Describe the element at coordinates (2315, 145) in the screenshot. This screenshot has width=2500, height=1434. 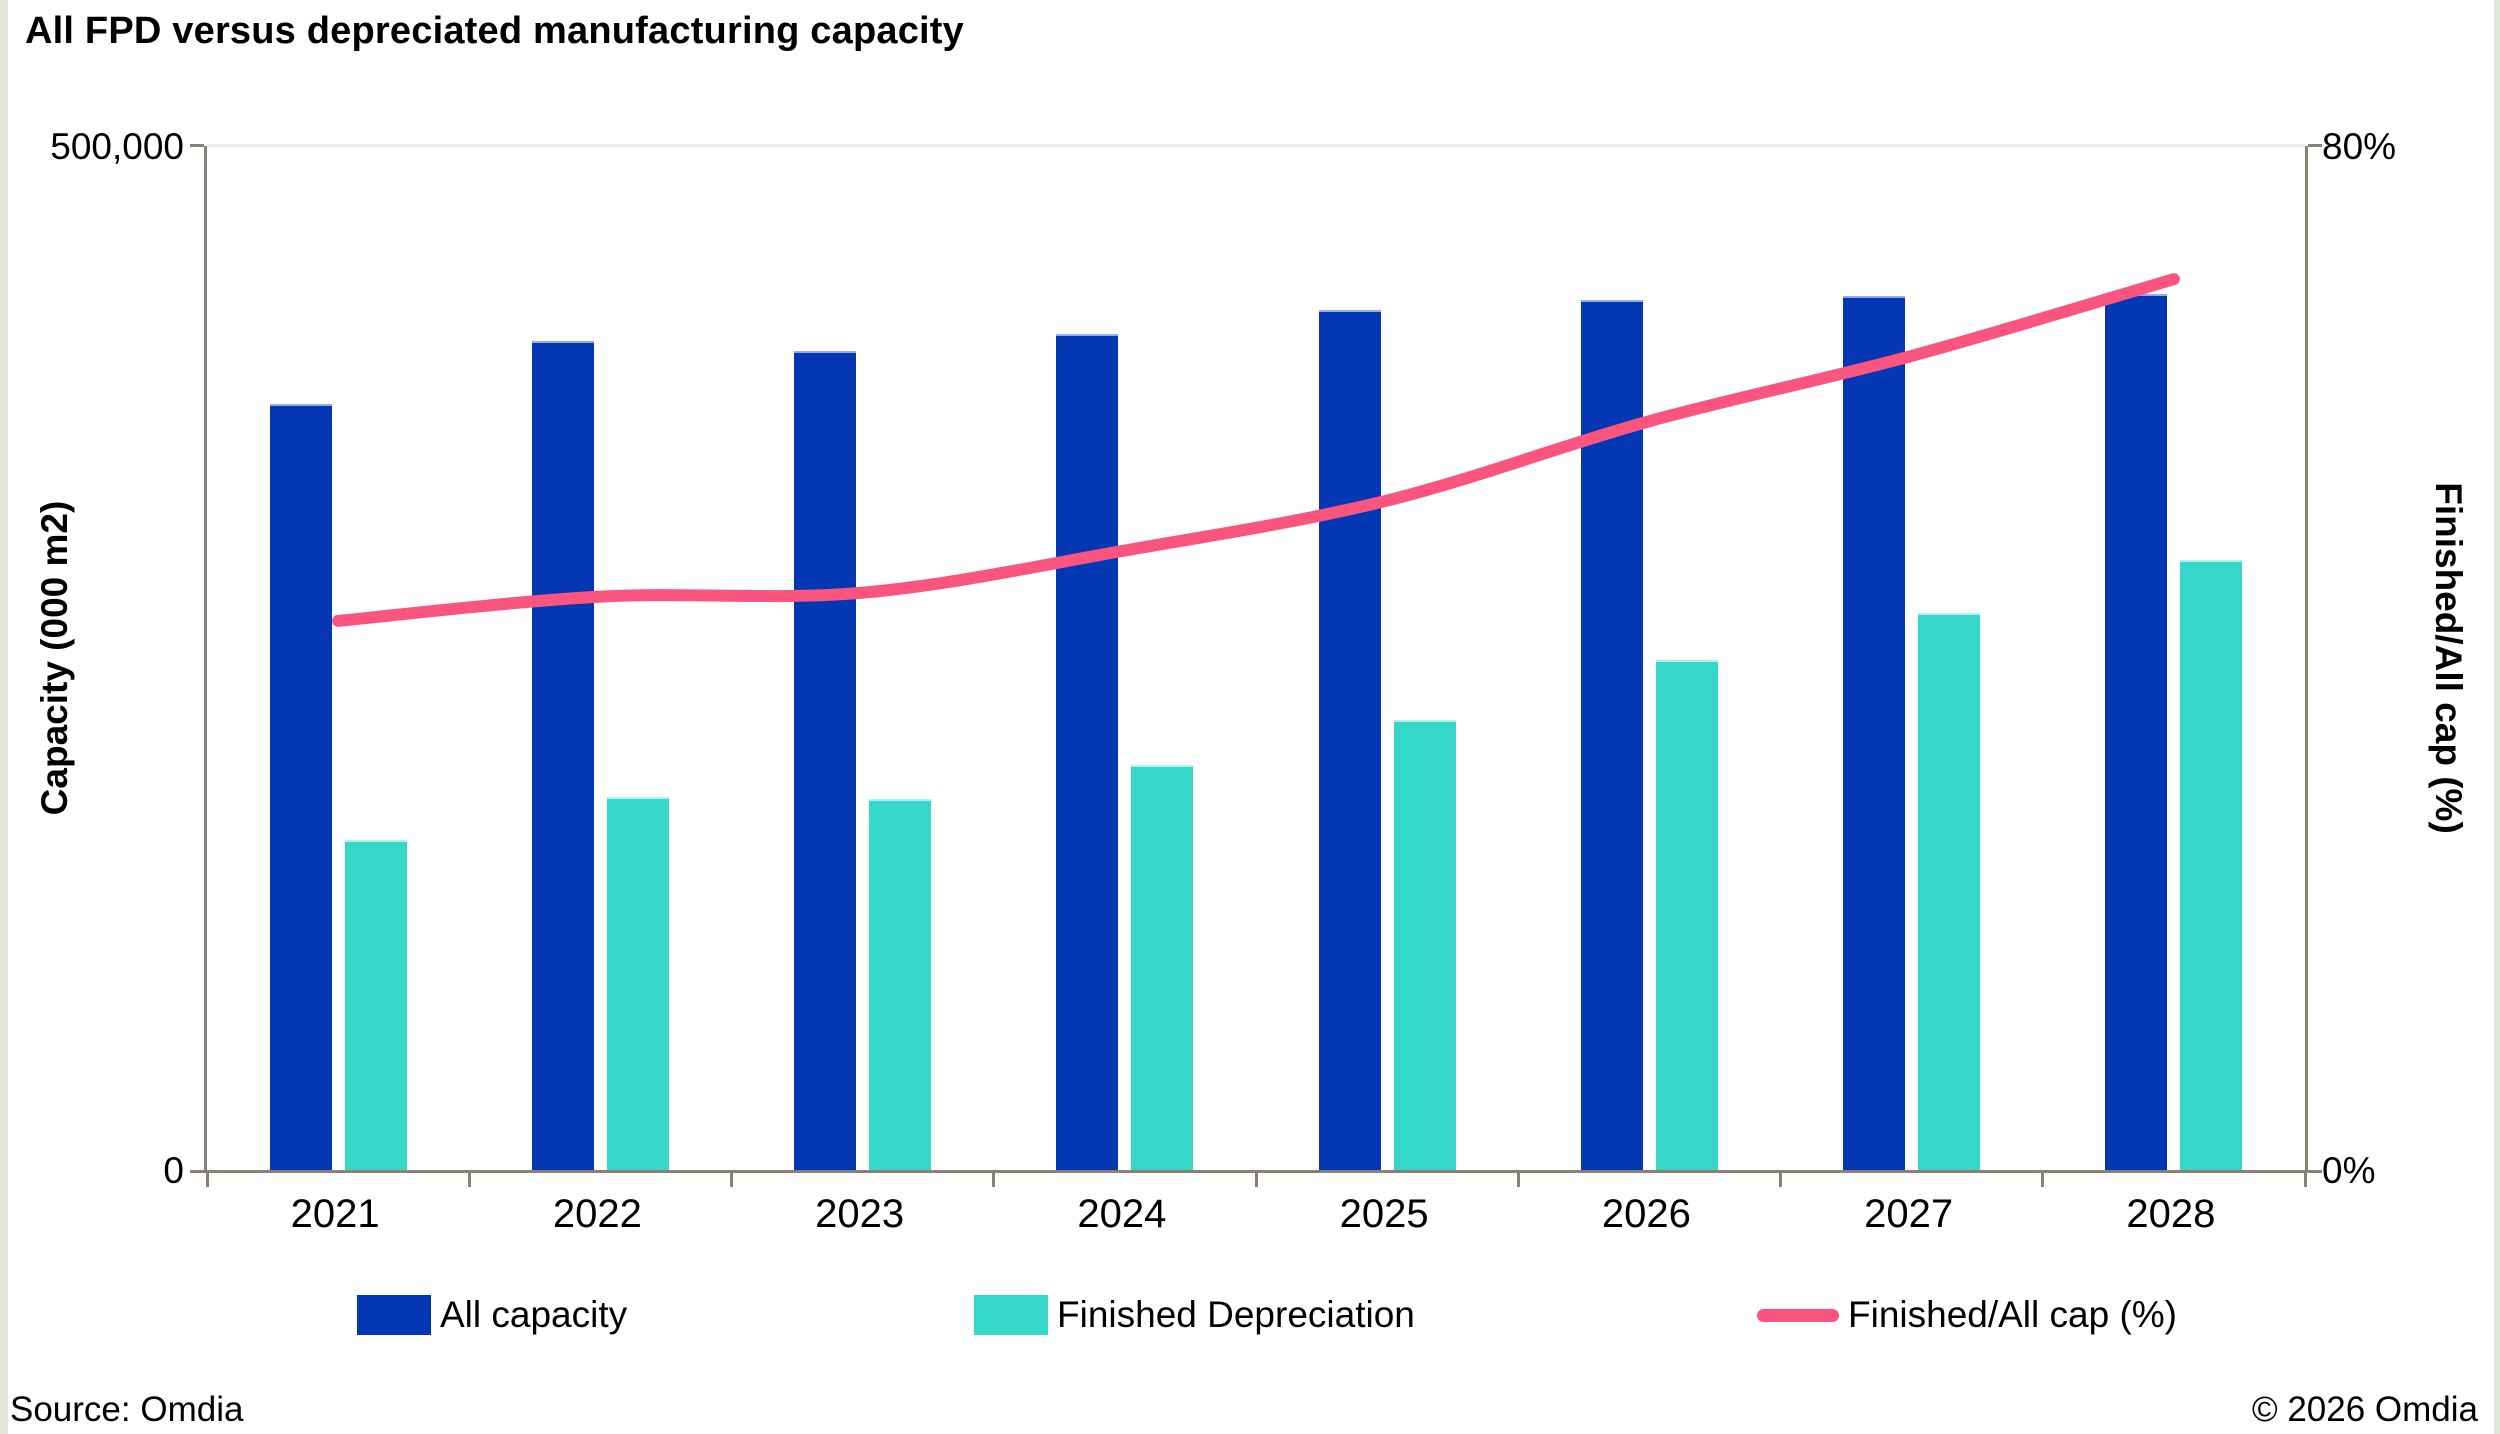
I see `right-axis-top-tick` at that location.